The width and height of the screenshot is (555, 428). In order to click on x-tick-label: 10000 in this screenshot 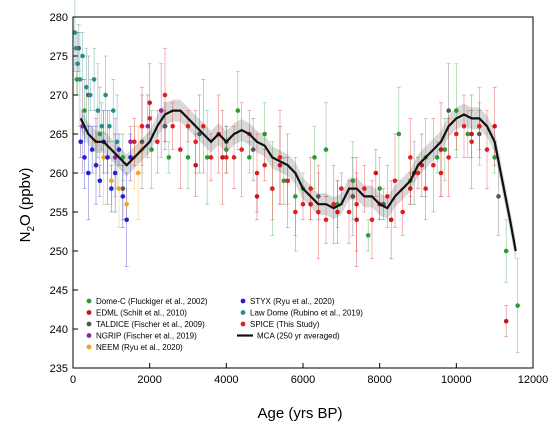, I will do `click(456, 380)`.